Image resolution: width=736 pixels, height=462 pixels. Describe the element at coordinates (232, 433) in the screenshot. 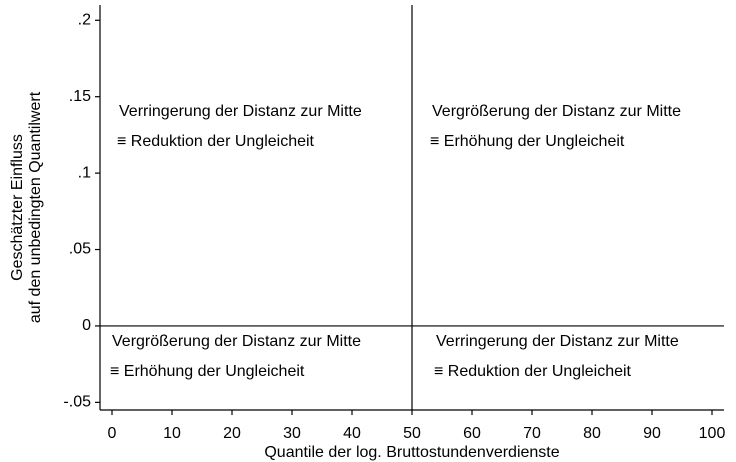

I see `x-tick-label: 20` at that location.